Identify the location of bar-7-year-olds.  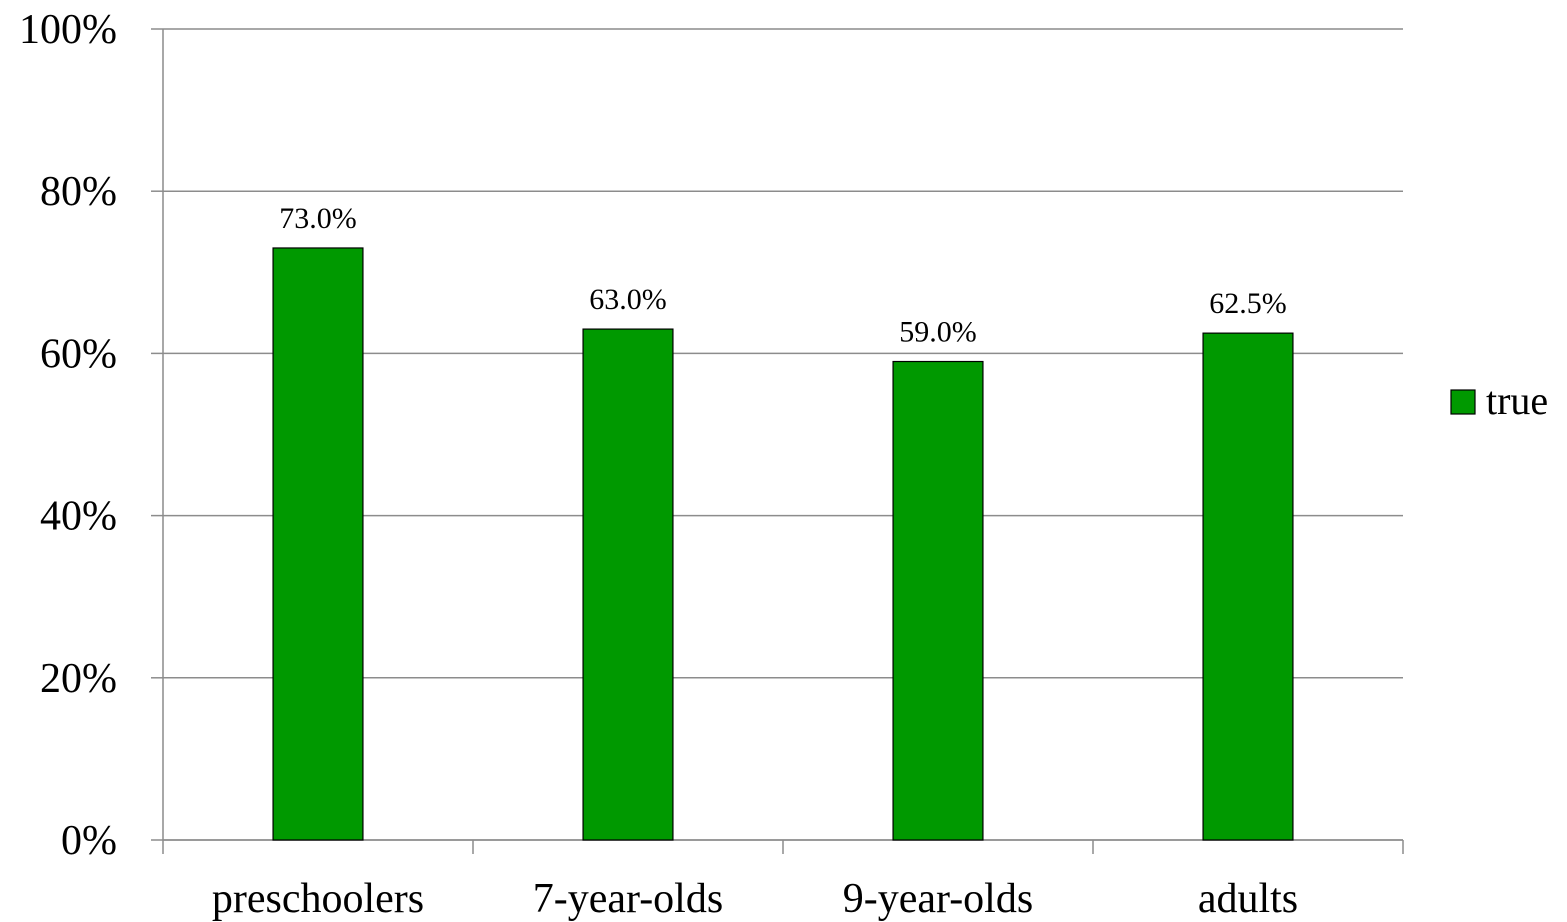
(628, 584).